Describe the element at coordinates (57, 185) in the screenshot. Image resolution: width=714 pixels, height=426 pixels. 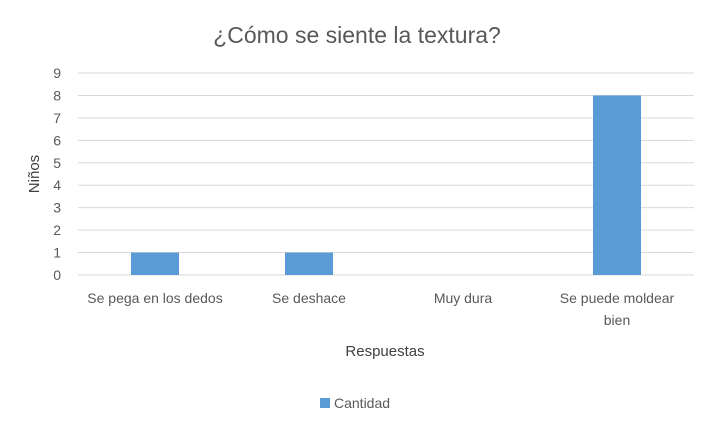
I see `y-tick-label: 4` at that location.